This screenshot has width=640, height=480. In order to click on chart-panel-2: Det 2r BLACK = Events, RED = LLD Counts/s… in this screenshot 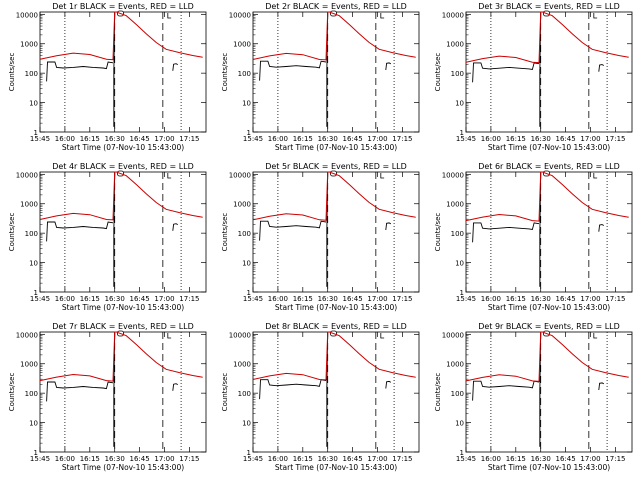, I will do `click(320, 77)`.